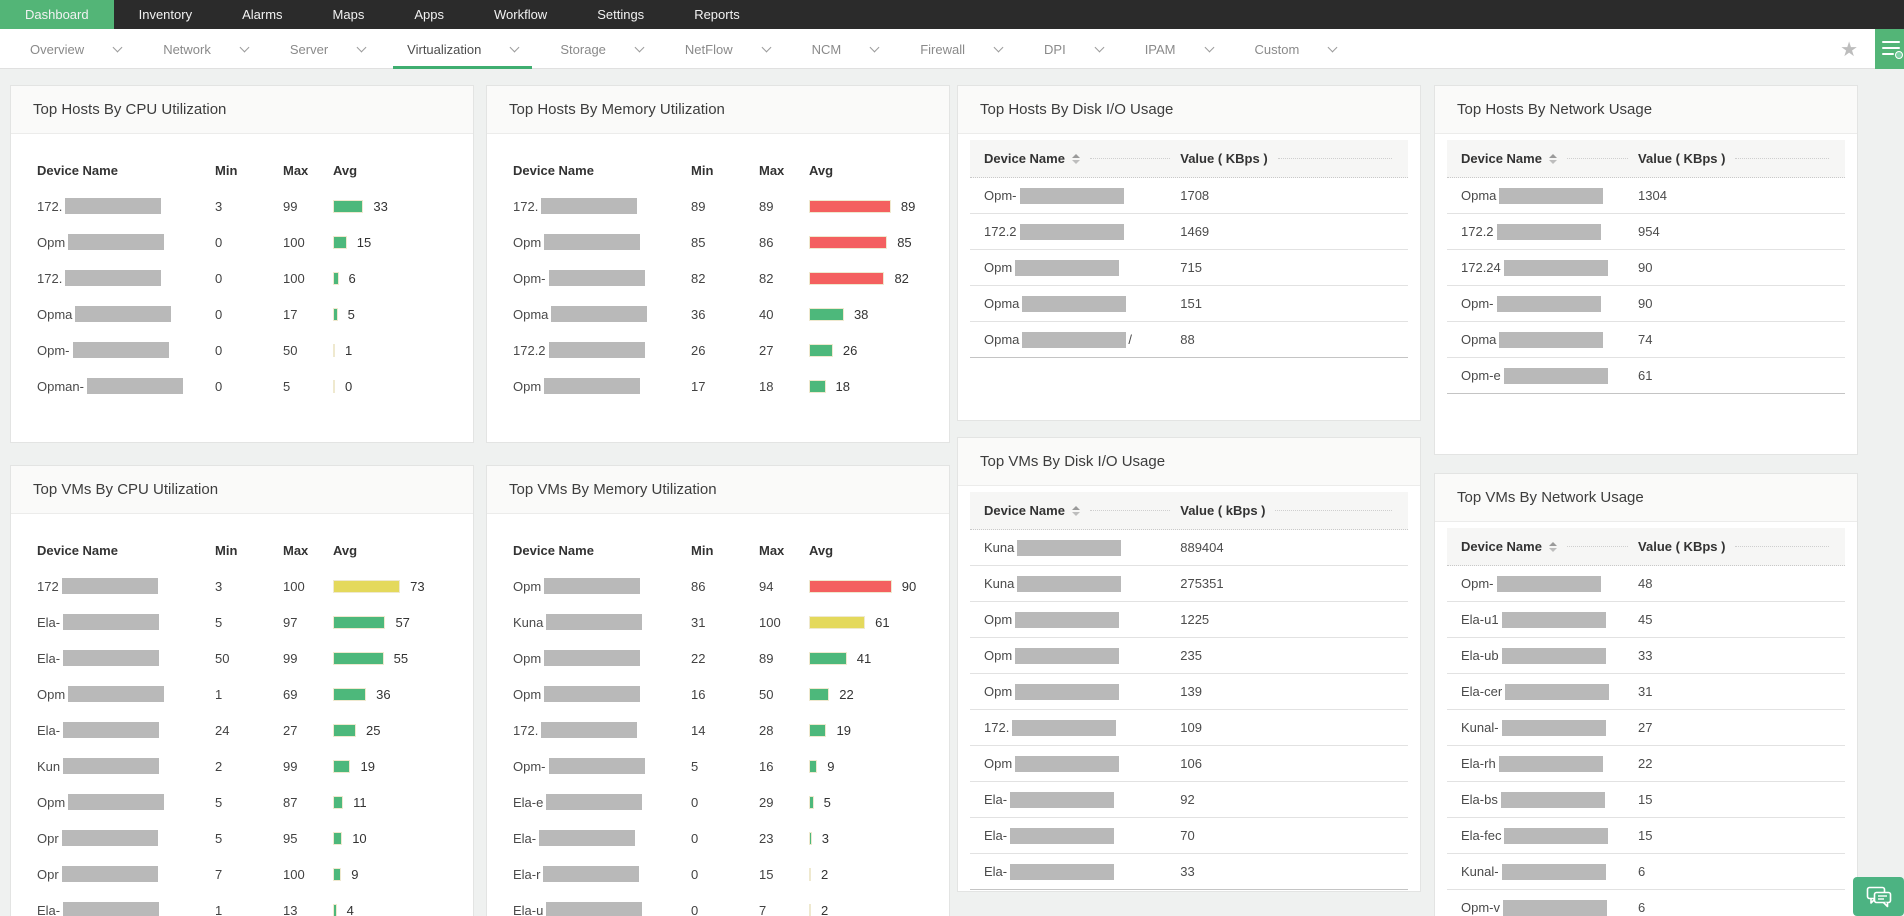 The width and height of the screenshot is (1904, 916). Describe the element at coordinates (601, 49) in the screenshot. I see `tab-storage: Storage` at that location.